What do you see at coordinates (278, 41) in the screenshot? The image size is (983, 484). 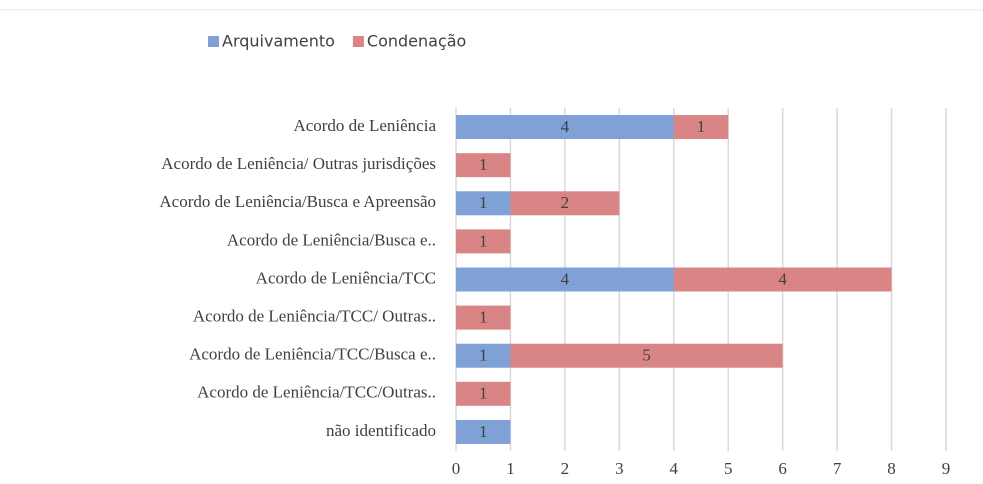 I see `legend-label: Arquivamento` at bounding box center [278, 41].